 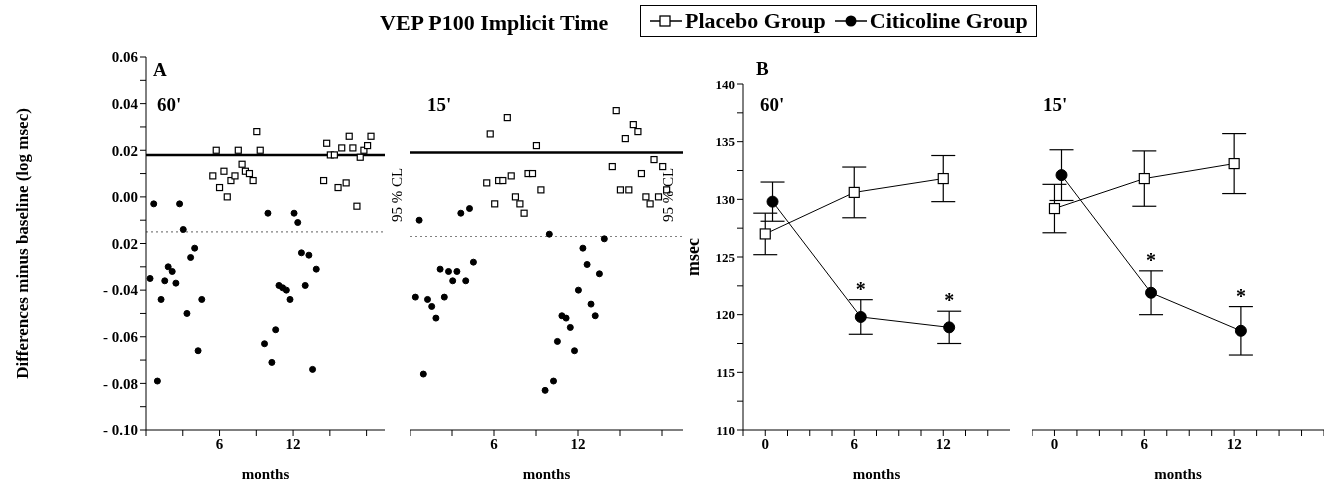 I want to click on y-tick-label: 0.00, so click(x=124, y=197).